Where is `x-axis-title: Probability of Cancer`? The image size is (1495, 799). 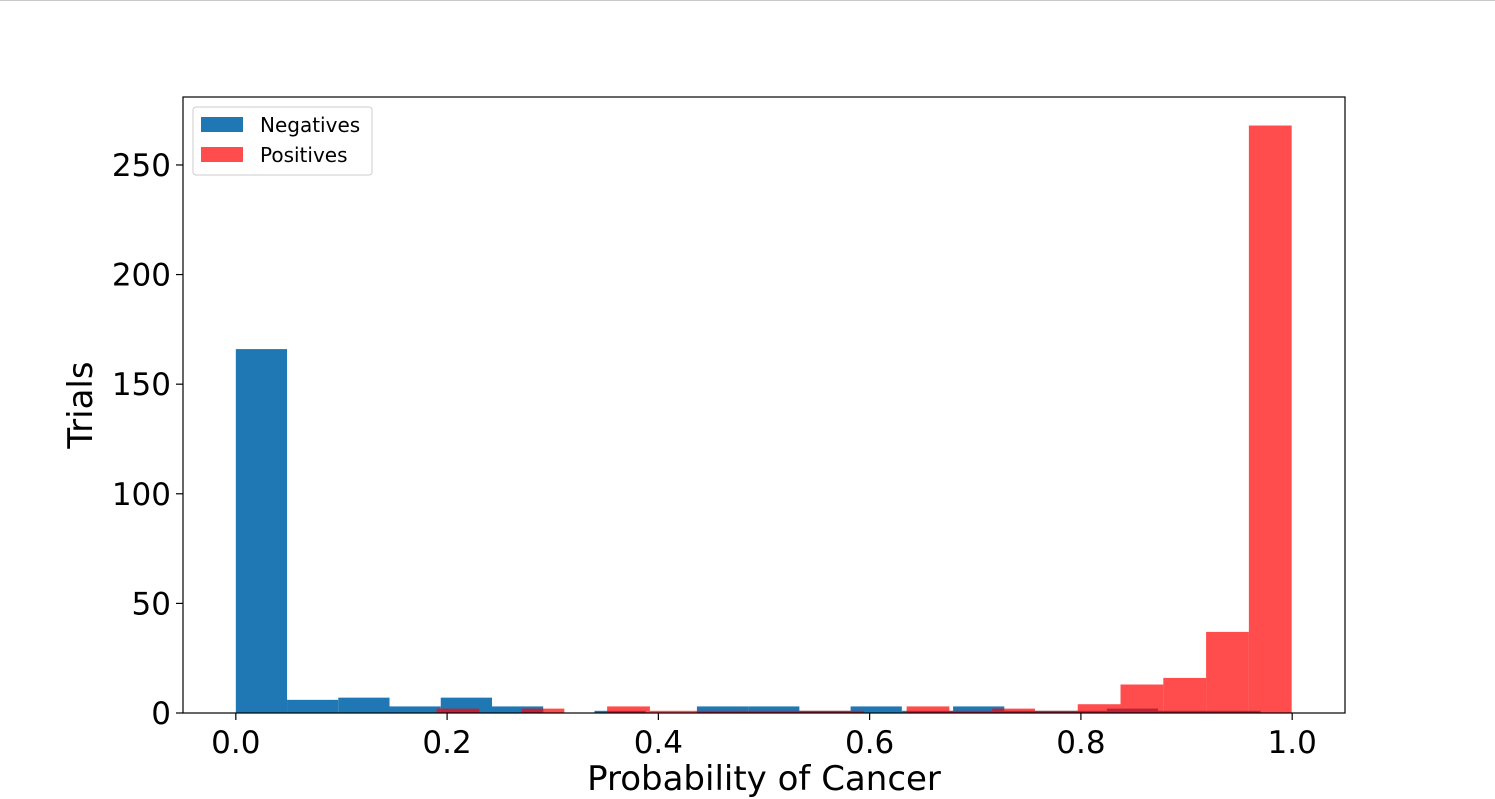
x-axis-title: Probability of Cancer is located at coordinates (764, 779).